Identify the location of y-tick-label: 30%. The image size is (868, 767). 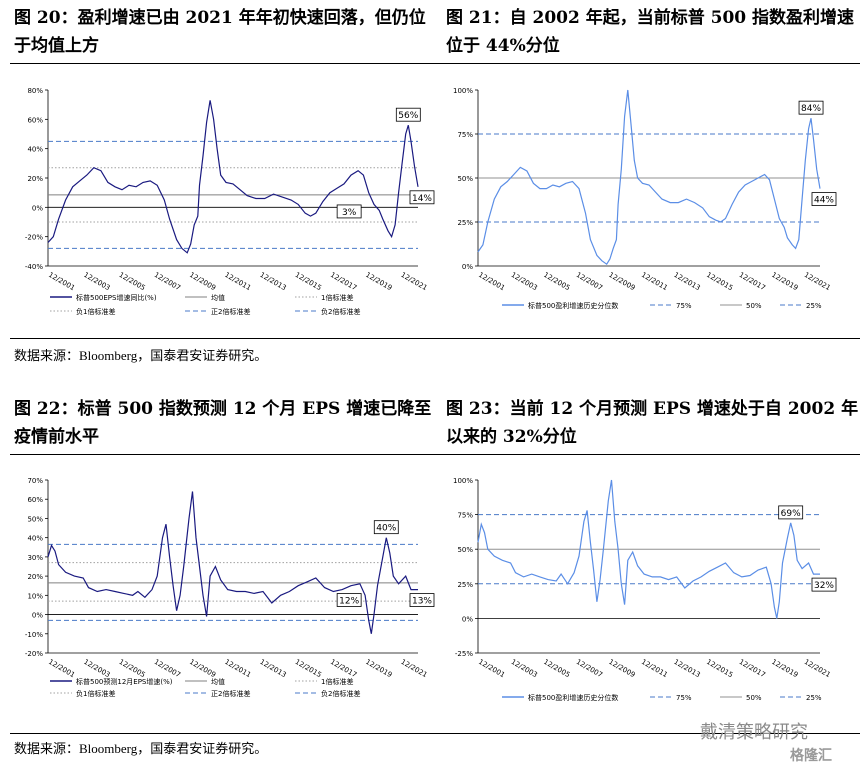
(35, 558).